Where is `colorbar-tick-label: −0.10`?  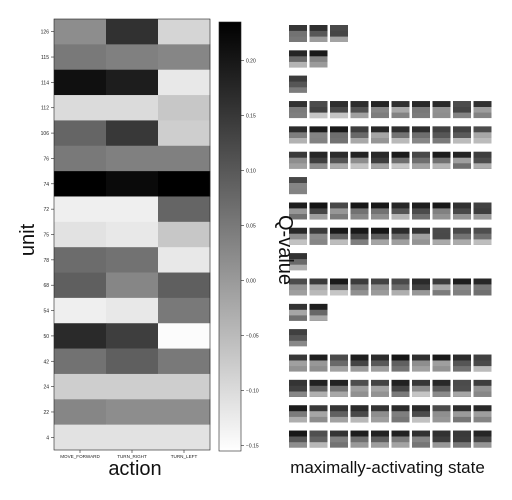
colorbar-tick-label: −0.10 is located at coordinates (252, 392).